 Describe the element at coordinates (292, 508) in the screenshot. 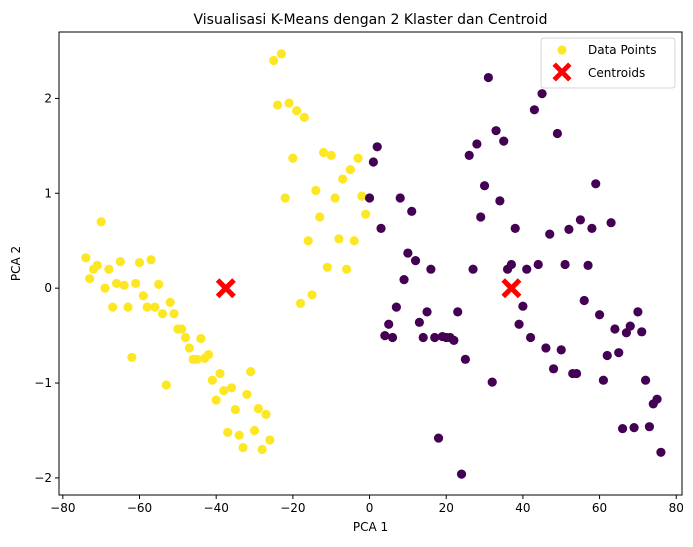

I see `x-tick-label: −20` at that location.